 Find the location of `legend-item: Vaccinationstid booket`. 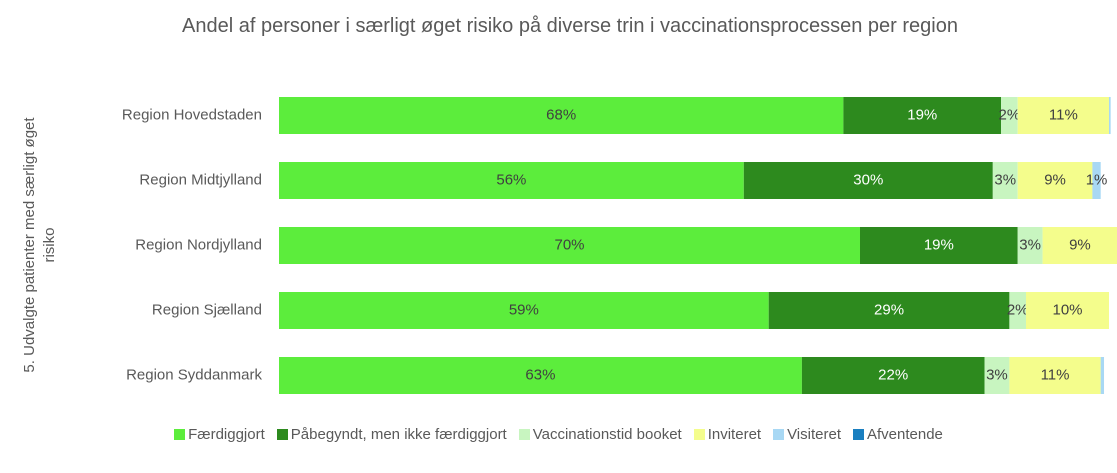

legend-item: Vaccinationstid booket is located at coordinates (600, 434).